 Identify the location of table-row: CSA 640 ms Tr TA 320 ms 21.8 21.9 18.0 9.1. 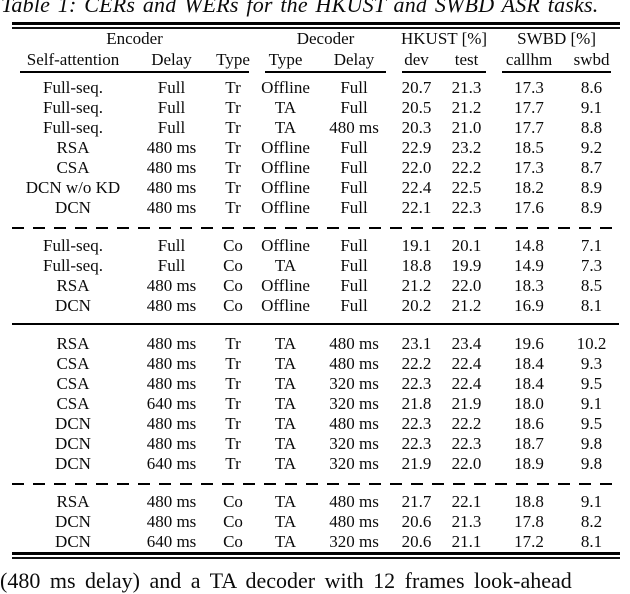
(315, 404).